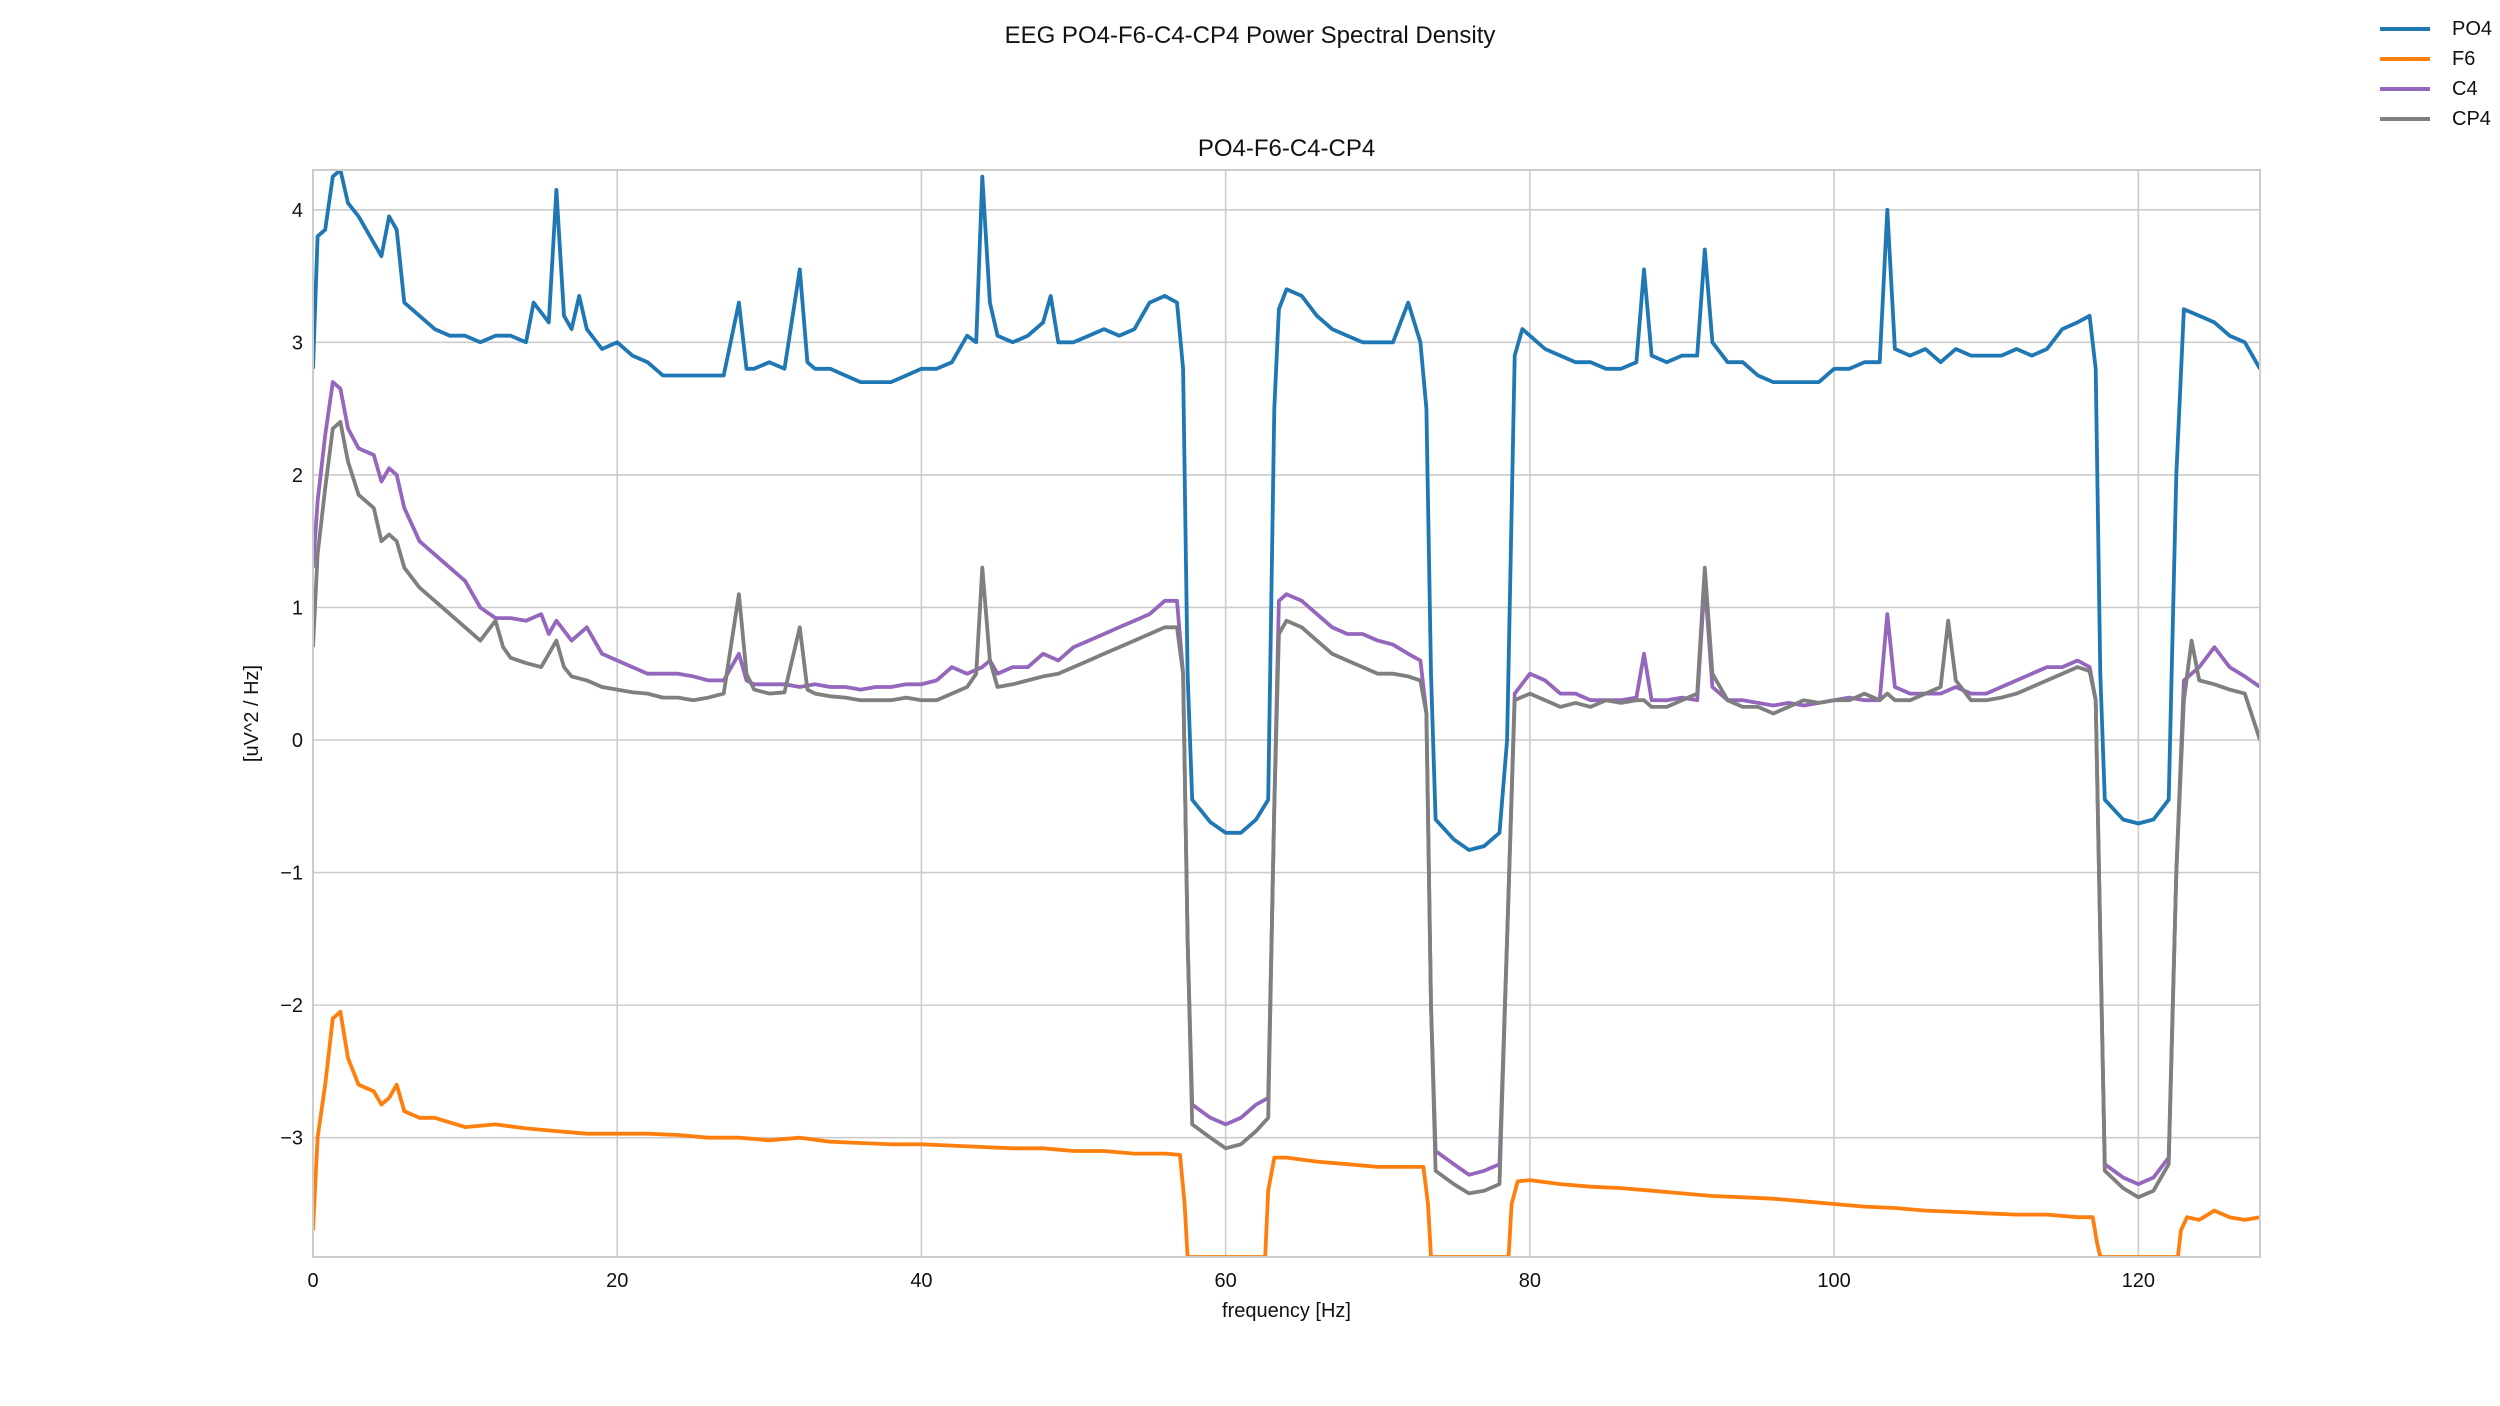 The width and height of the screenshot is (2500, 1406). What do you see at coordinates (1286, 1133) in the screenshot?
I see `series-line-f6` at bounding box center [1286, 1133].